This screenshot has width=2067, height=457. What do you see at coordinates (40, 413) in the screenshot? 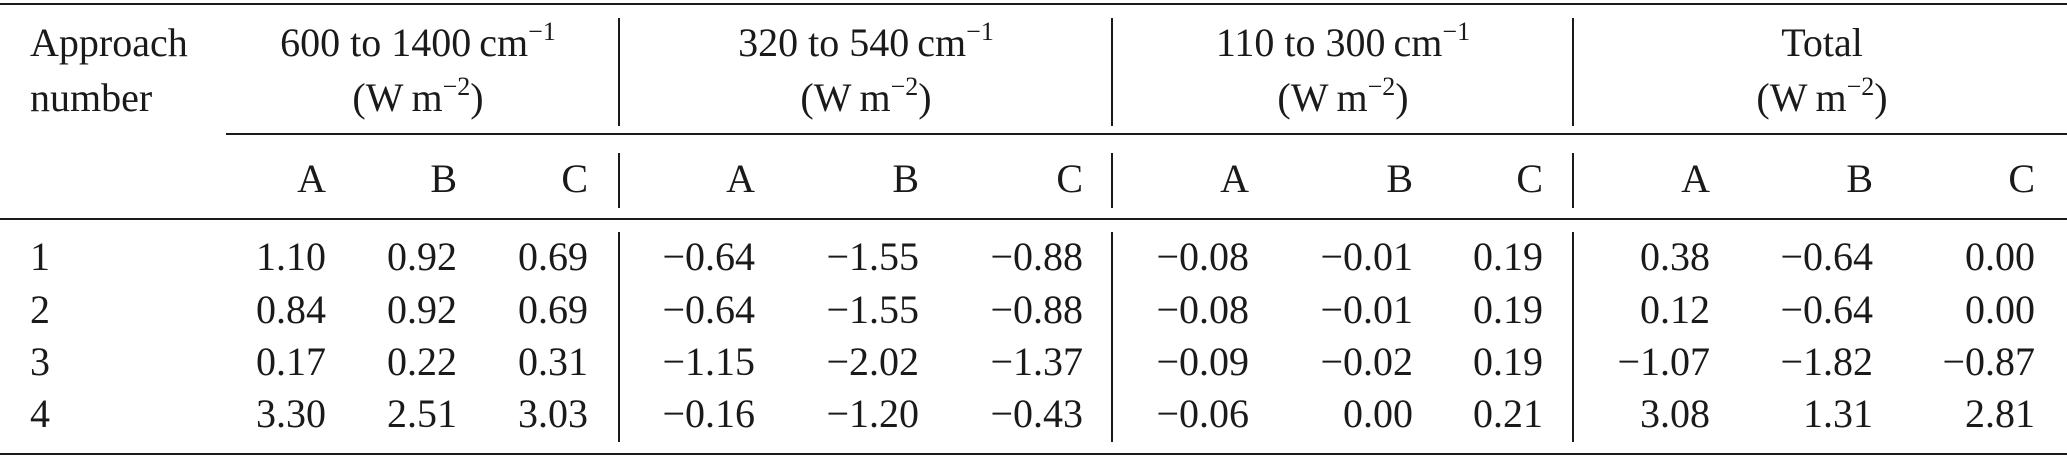
I see `row-number: 4` at bounding box center [40, 413].